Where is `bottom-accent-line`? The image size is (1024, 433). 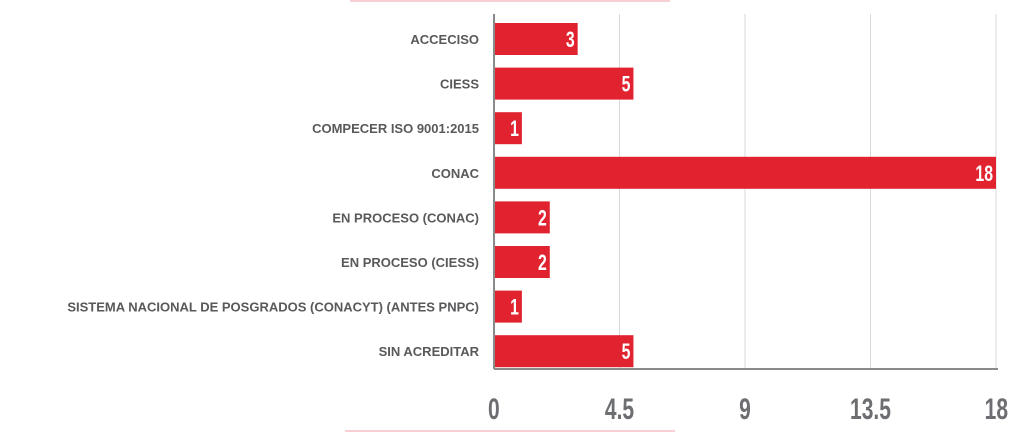 bottom-accent-line is located at coordinates (510, 431).